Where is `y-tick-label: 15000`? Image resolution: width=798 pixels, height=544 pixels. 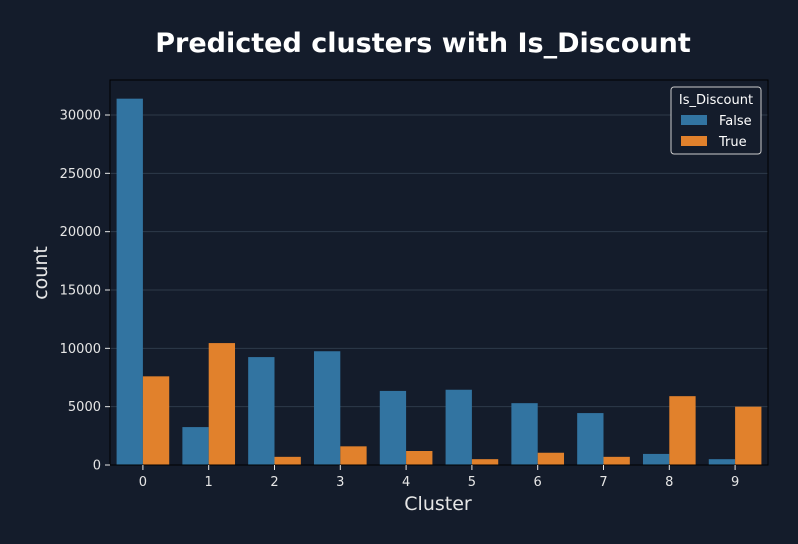 y-tick-label: 15000 is located at coordinates (80, 291).